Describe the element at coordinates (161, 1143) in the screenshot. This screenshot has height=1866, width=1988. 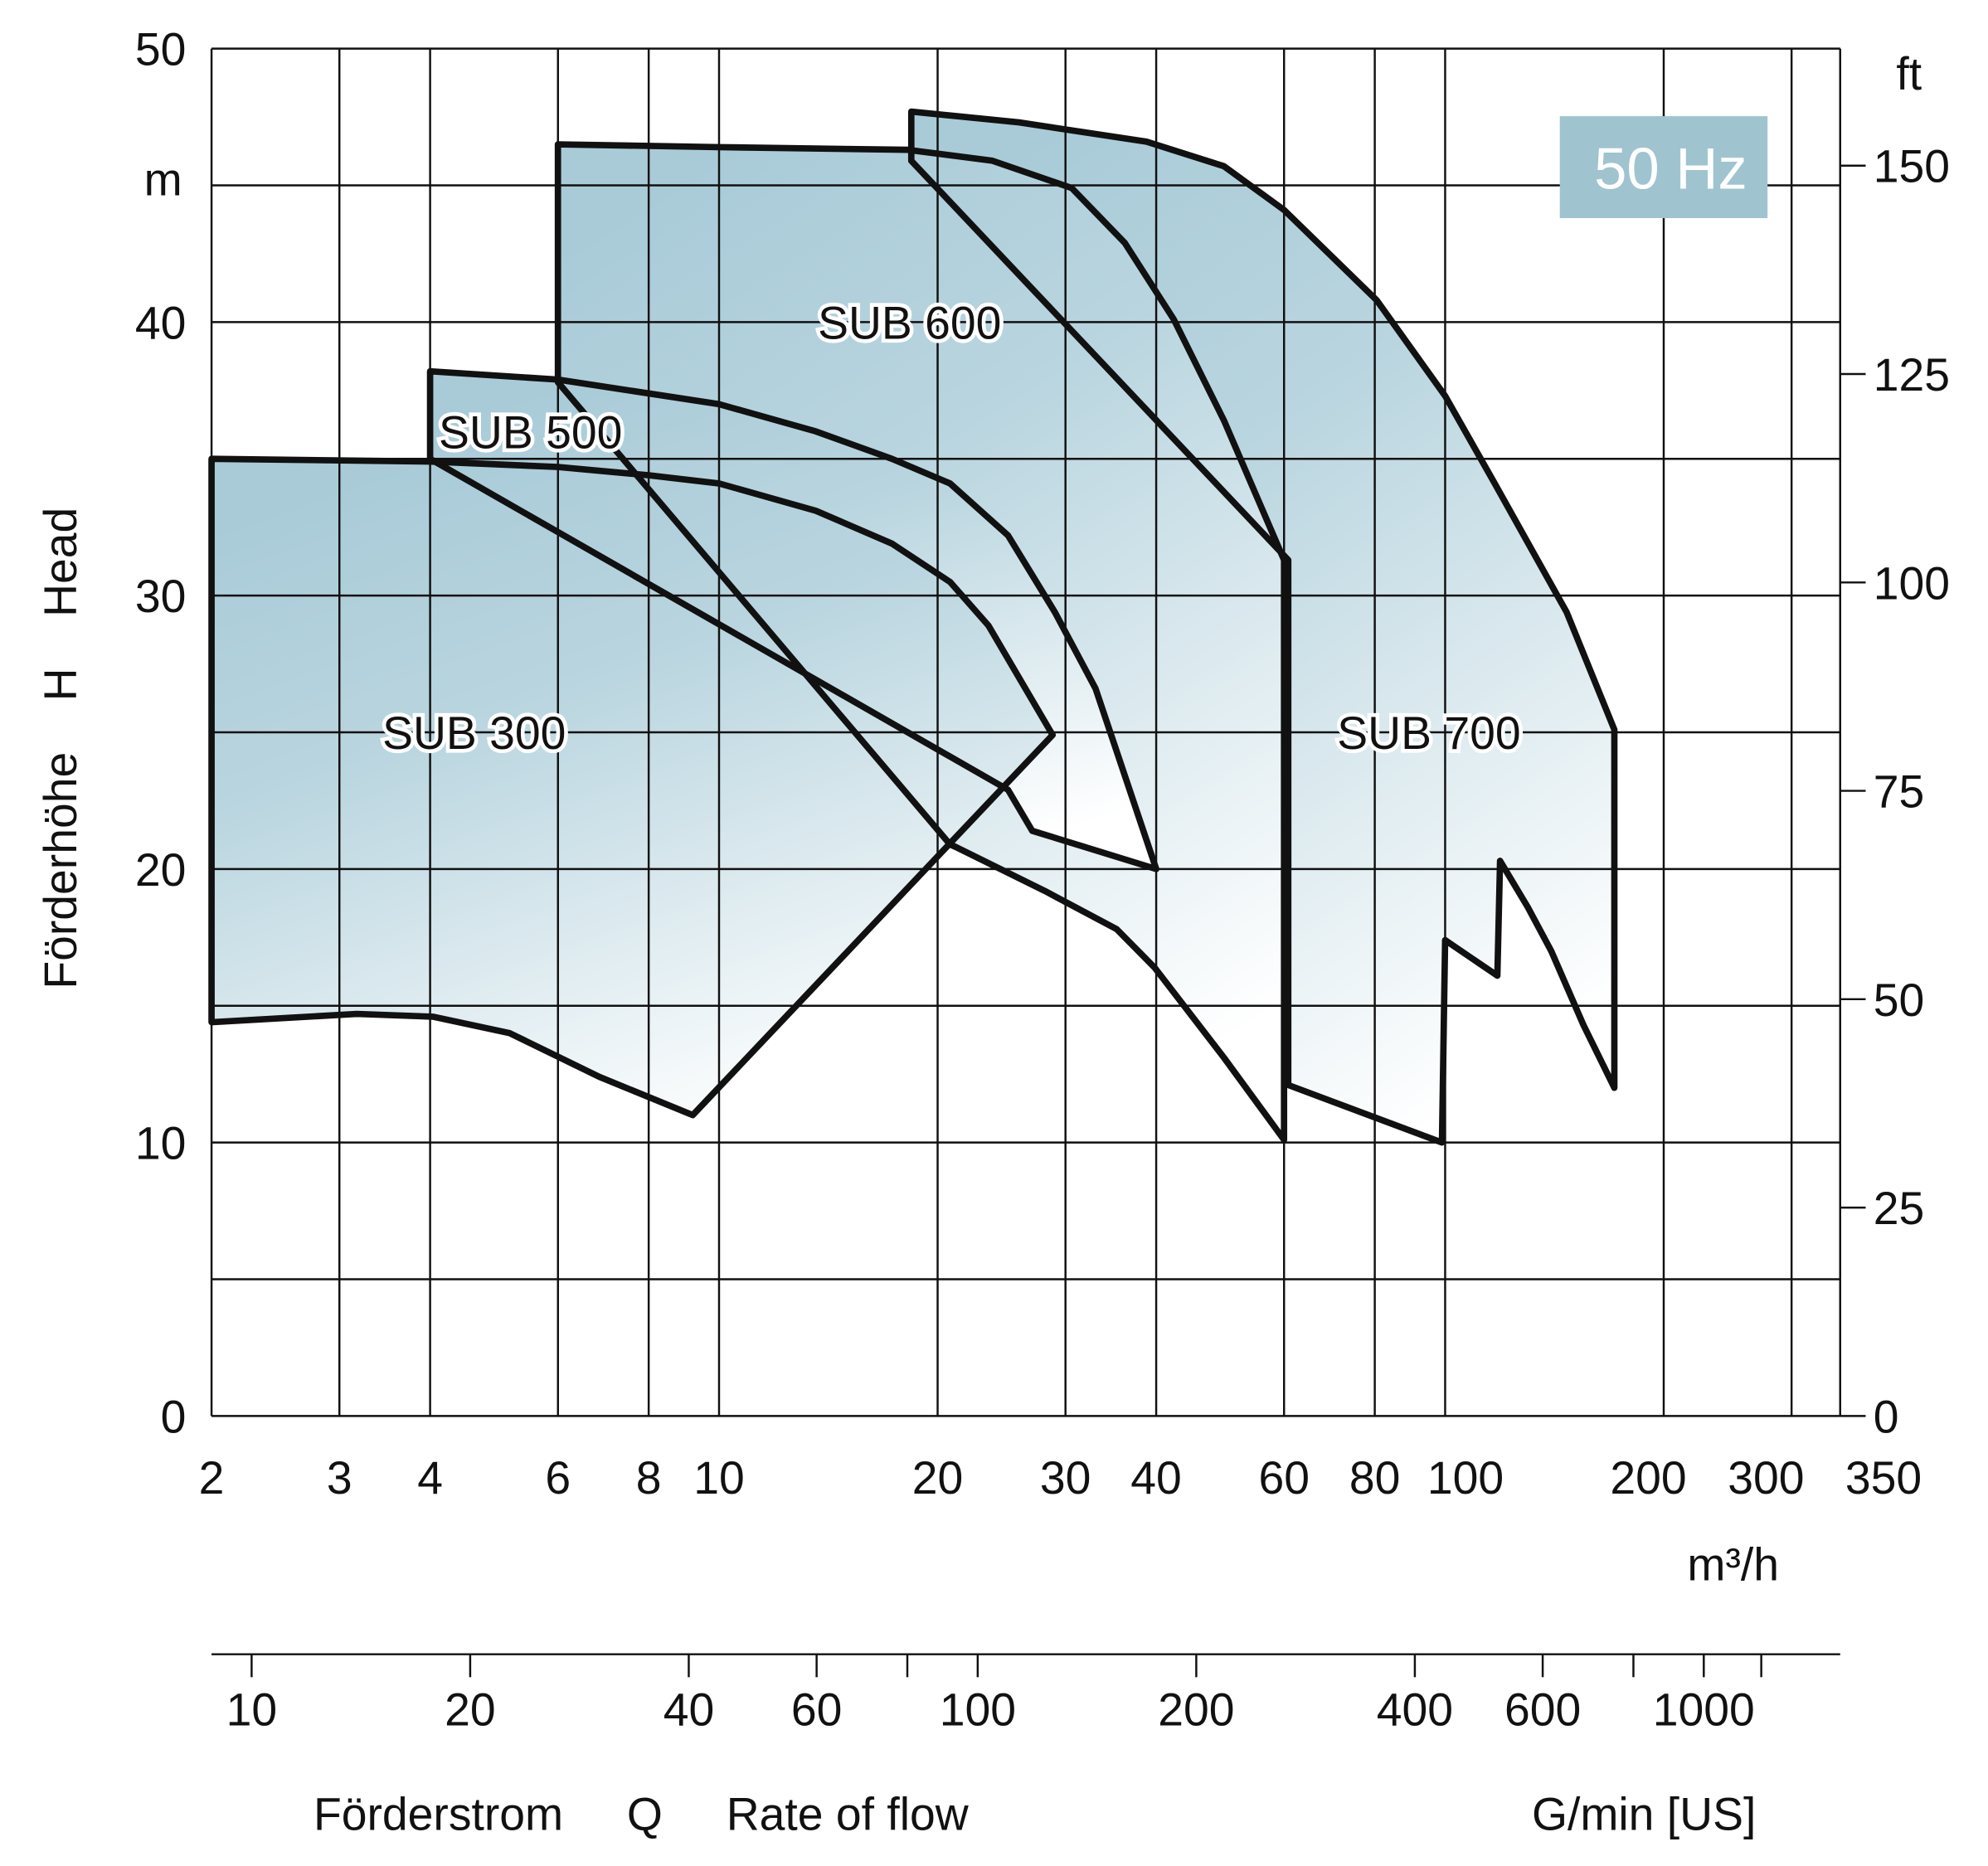
I see `y-tick-label-left: 10` at that location.